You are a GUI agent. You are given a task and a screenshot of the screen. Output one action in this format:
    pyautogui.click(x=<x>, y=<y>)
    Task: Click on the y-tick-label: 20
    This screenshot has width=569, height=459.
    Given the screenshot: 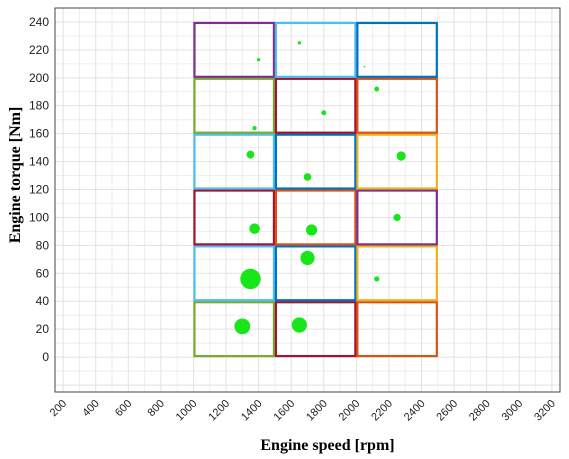 What is the action you would take?
    pyautogui.click(x=43, y=329)
    